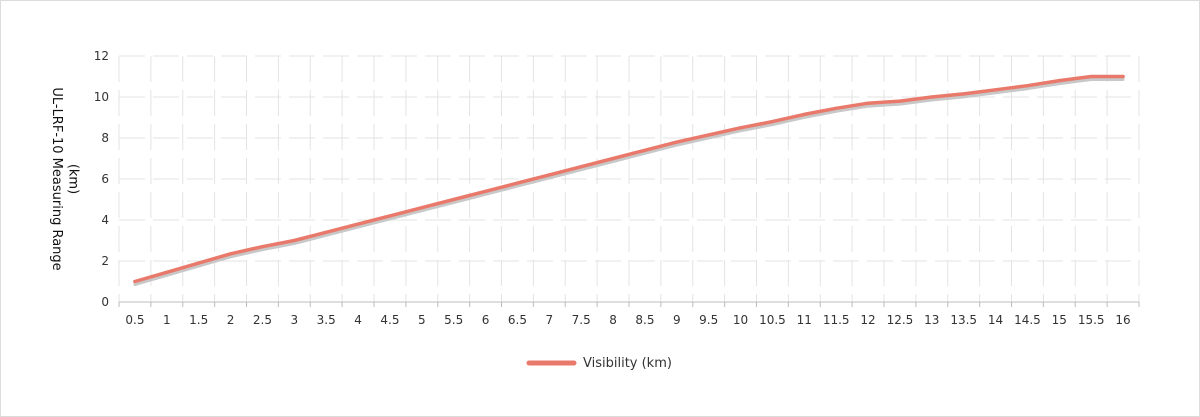 The image size is (1200, 417). I want to click on x-tick-label: 8, so click(613, 320).